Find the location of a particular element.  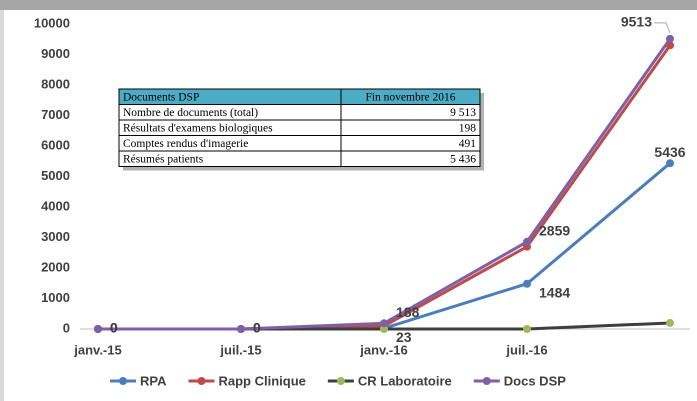

table-cell: Fin novembre 2016 is located at coordinates (410, 97).